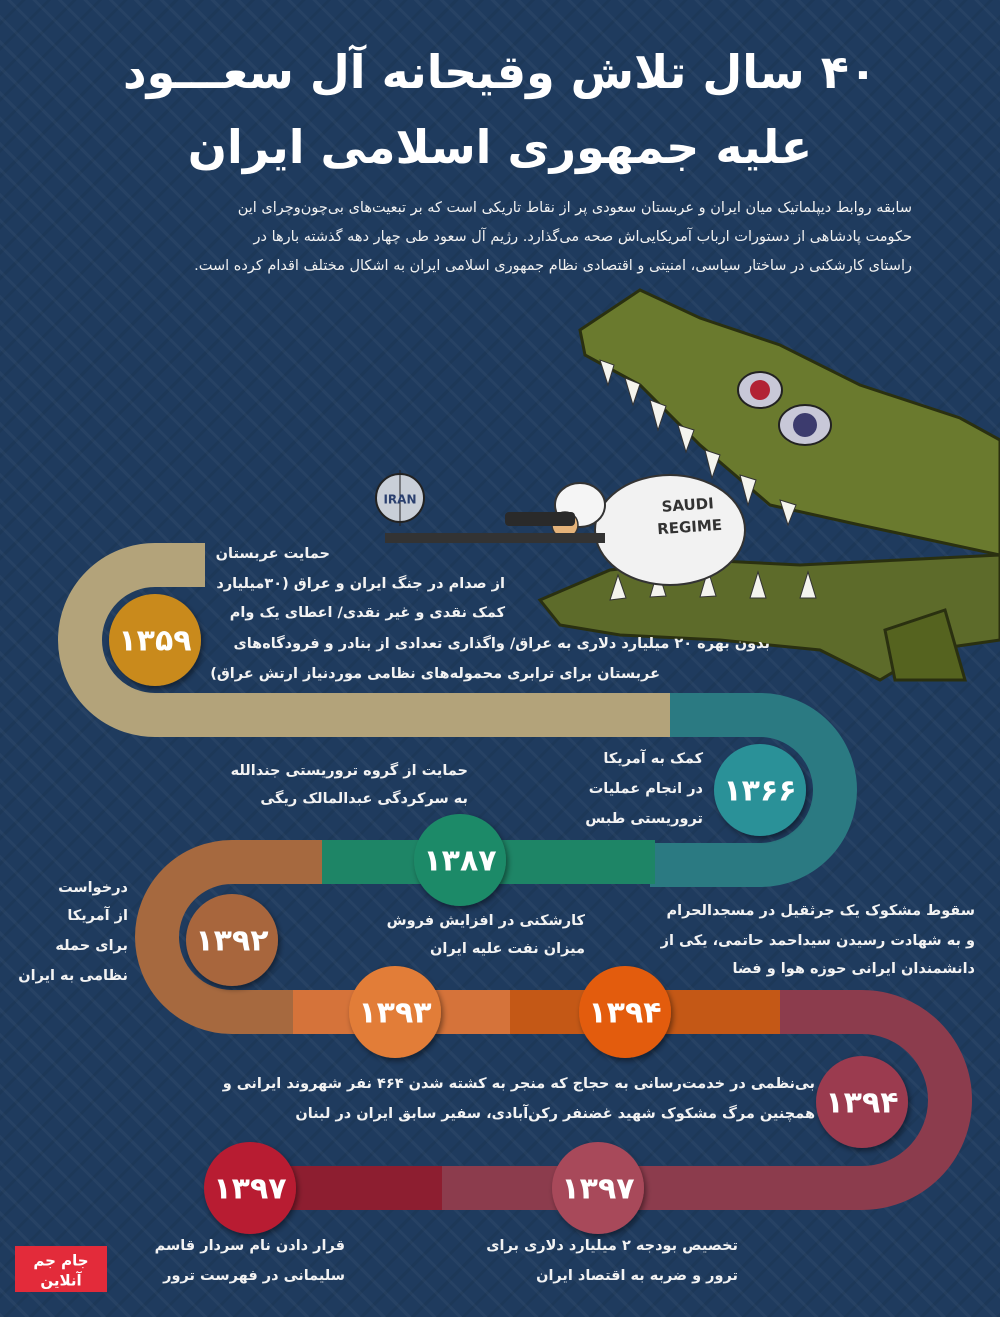 The height and width of the screenshot is (1317, 1000). What do you see at coordinates (540, 519) in the screenshot?
I see `rifle-scope` at bounding box center [540, 519].